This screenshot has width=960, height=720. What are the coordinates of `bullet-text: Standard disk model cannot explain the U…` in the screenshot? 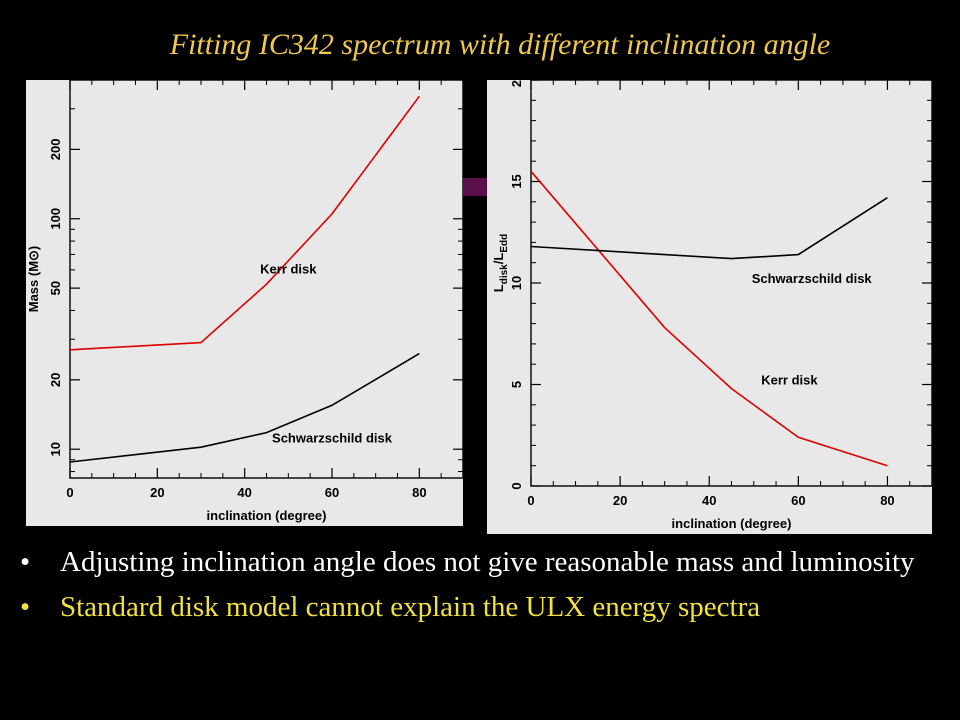 It's located at (410, 607).